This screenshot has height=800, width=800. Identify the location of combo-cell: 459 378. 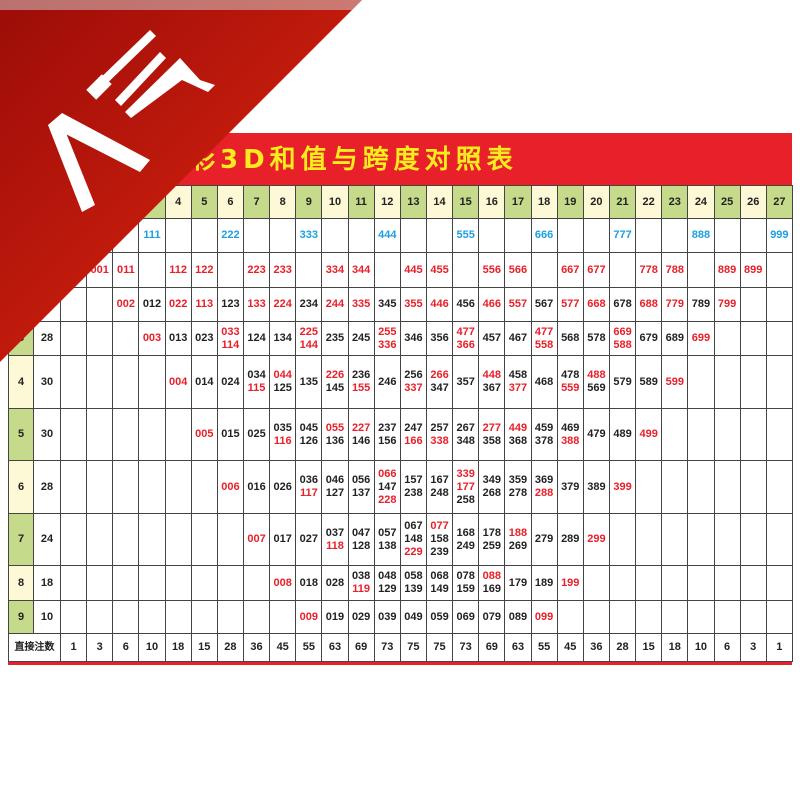
(544, 434).